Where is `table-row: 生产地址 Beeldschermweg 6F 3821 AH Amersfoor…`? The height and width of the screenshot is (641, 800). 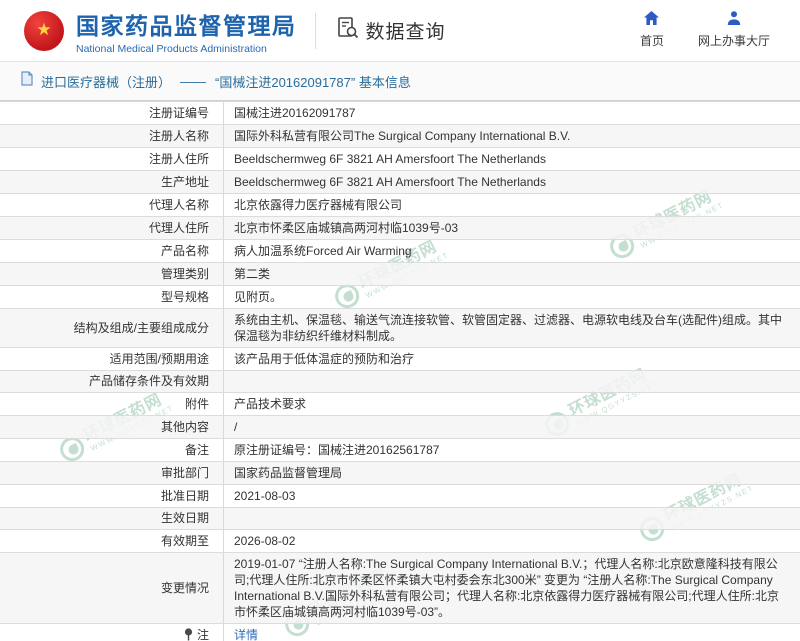
table-row: 生产地址 Beeldschermweg 6F 3821 AH Amersfoor… is located at coordinates (400, 182).